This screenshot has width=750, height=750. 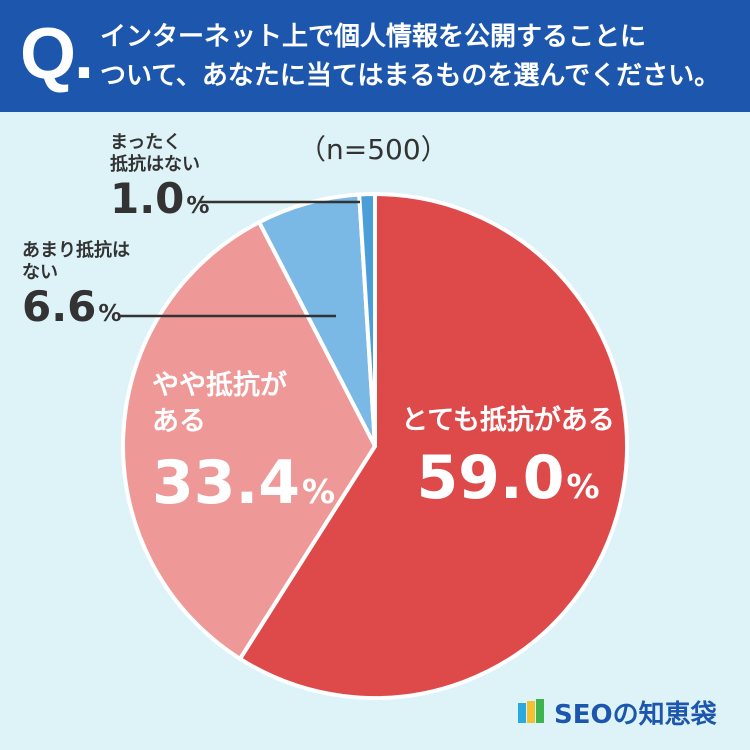 I want to click on unit-not-very-resistant: %, so click(x=110, y=314).